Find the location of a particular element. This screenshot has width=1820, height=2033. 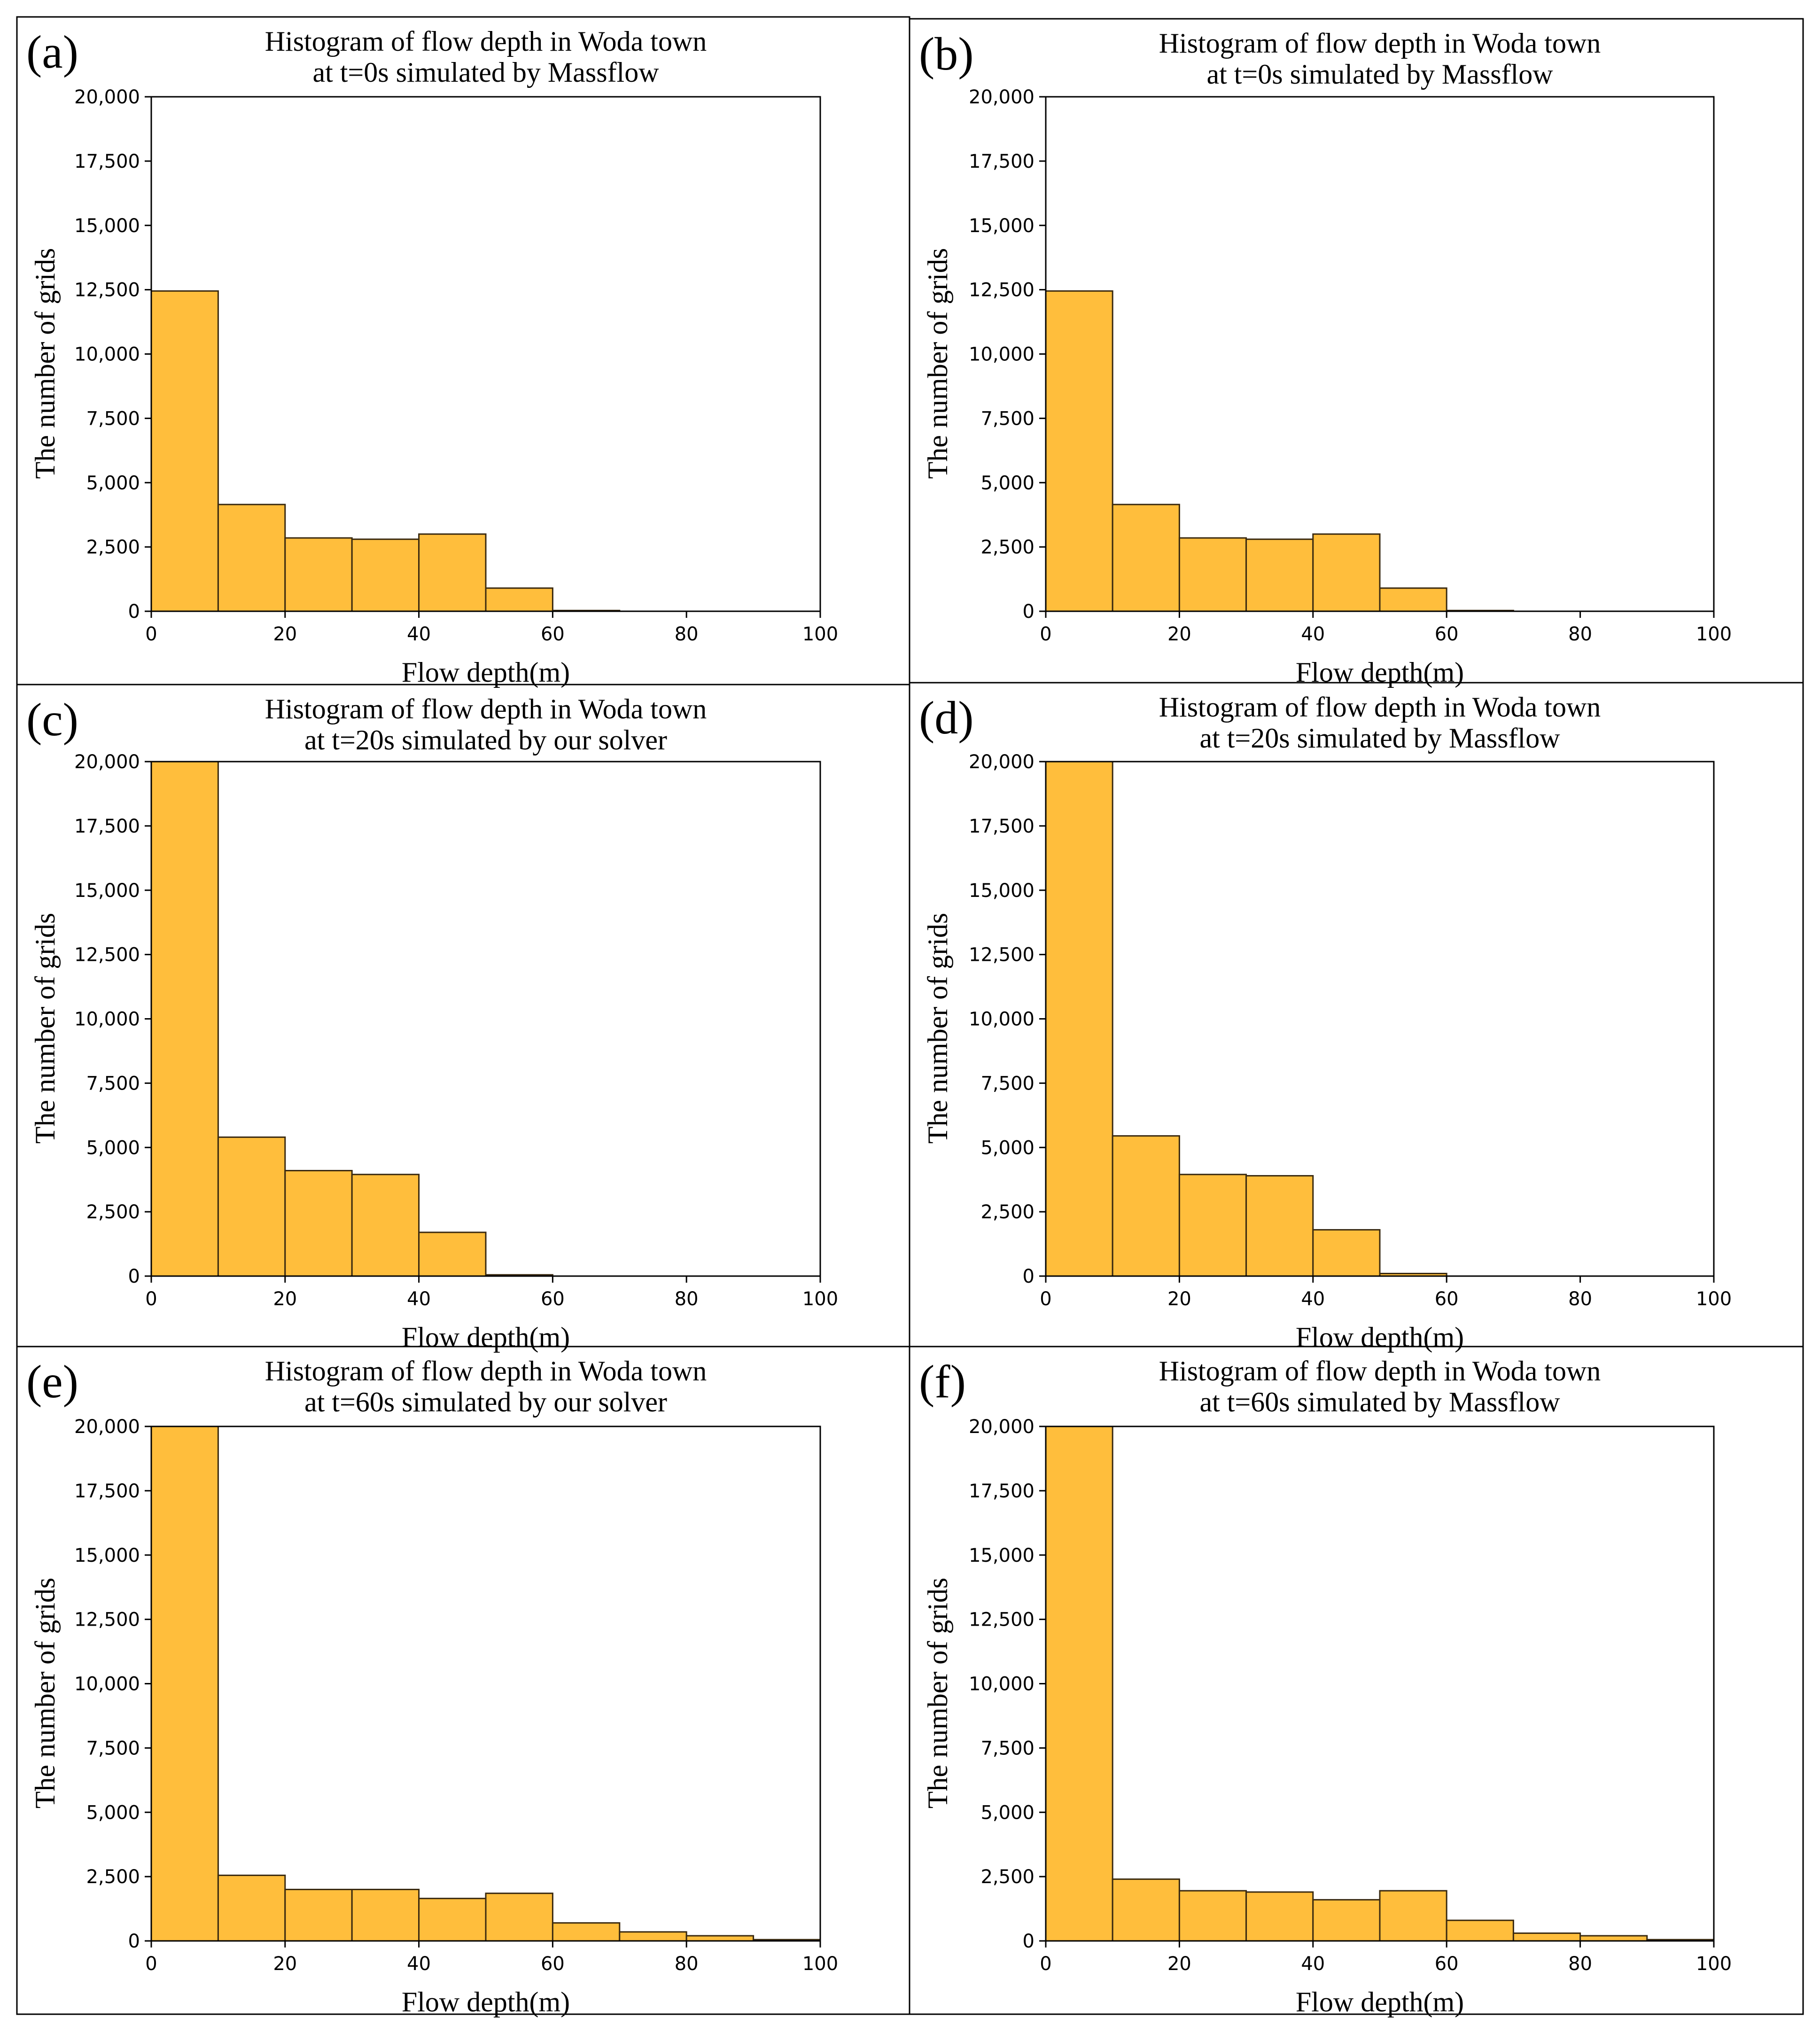

chart-title: at t=60s simulated by our solver is located at coordinates (485, 1402).